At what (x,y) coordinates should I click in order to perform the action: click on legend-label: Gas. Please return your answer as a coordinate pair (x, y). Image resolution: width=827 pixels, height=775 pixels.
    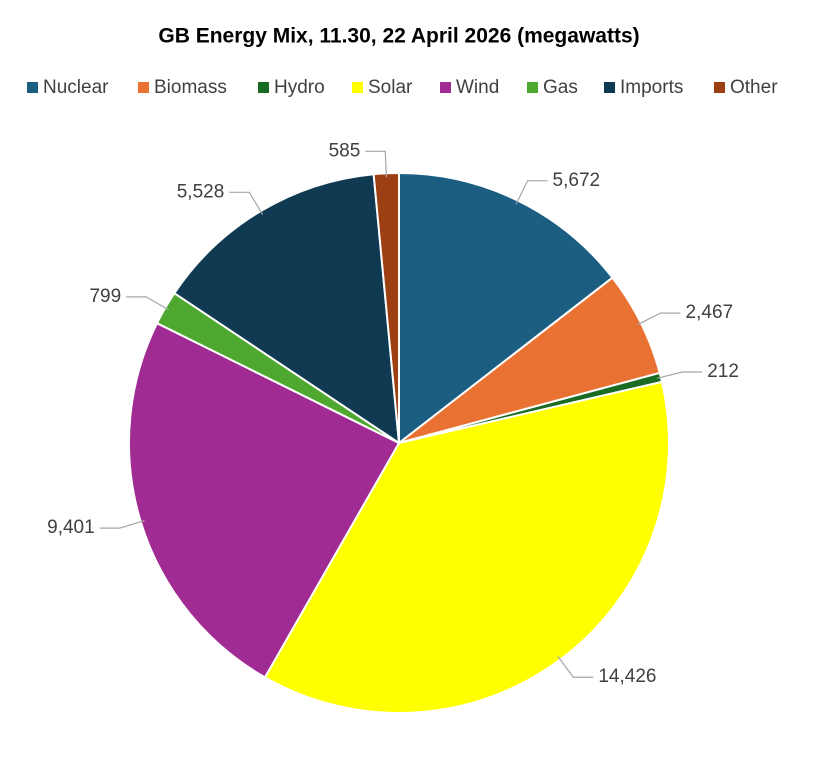
    Looking at the image, I should click on (560, 87).